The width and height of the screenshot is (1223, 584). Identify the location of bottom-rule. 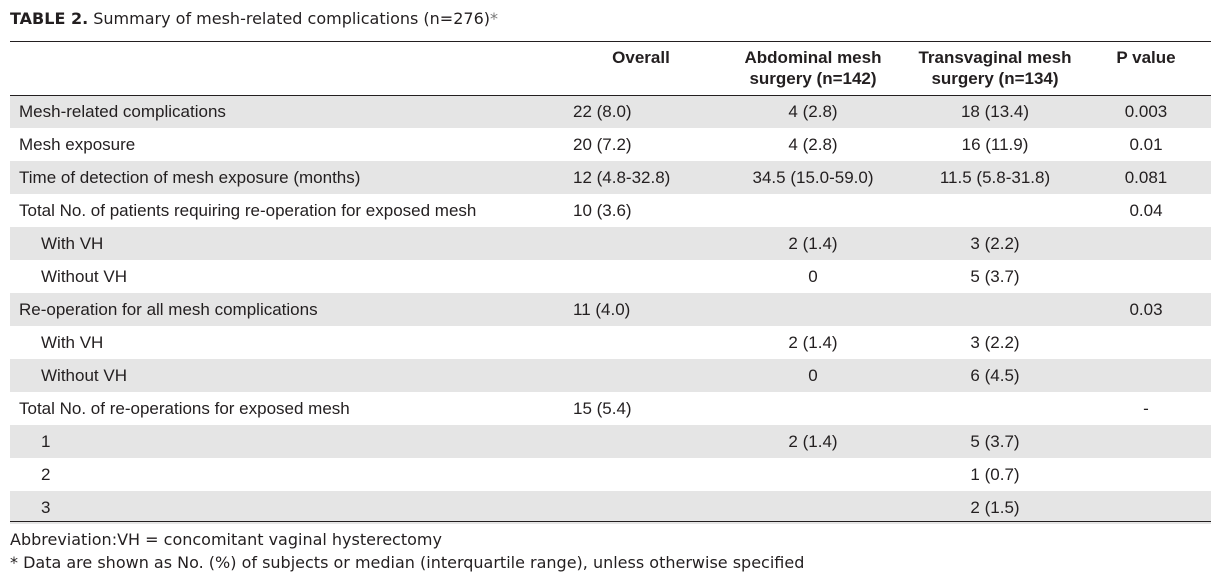
(610, 521).